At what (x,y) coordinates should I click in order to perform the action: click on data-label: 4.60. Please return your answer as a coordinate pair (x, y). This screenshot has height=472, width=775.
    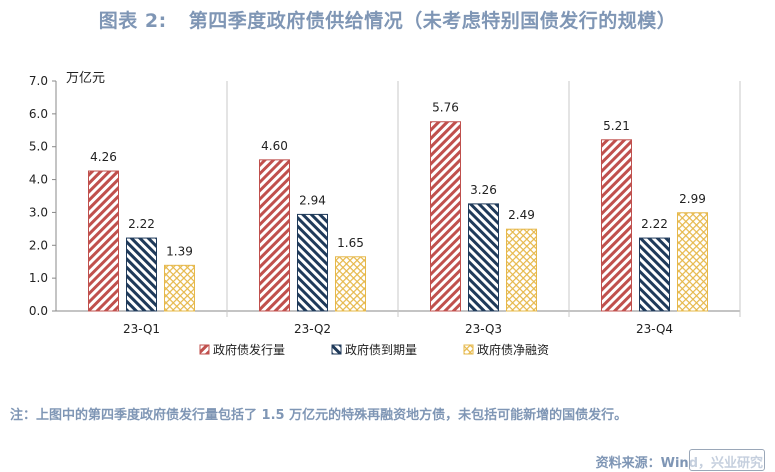
    Looking at the image, I should click on (274, 146).